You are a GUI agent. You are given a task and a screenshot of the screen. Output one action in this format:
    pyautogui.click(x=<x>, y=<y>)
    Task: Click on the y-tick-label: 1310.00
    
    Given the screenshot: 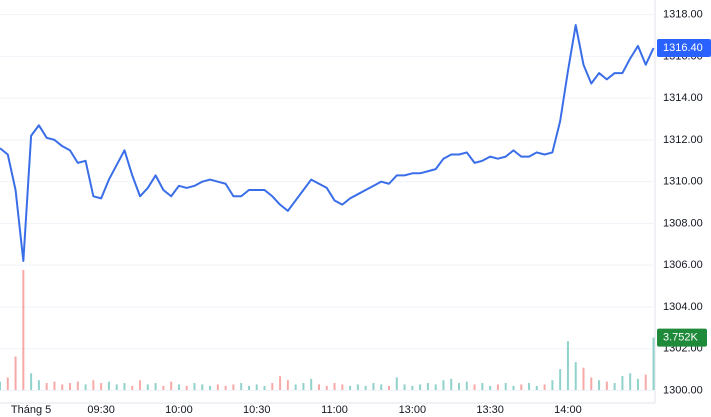 What is the action you would take?
    pyautogui.click(x=683, y=182)
    